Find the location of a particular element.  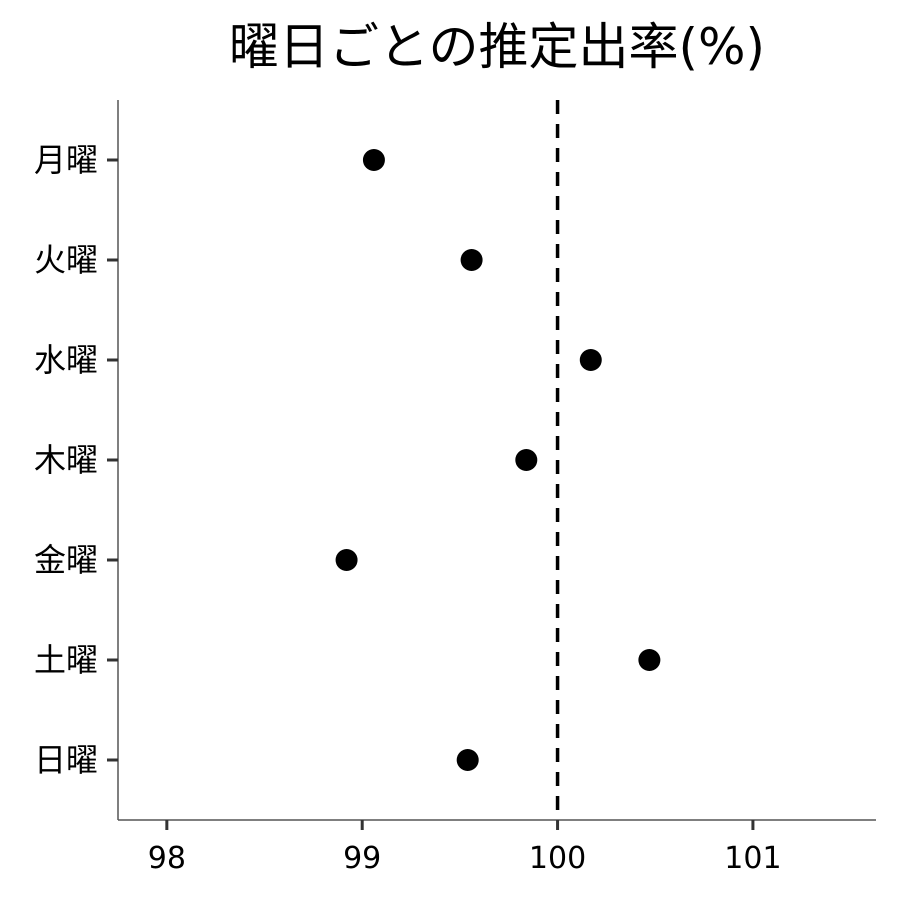

chart-title: 曜日ごとの推定出率(%) is located at coordinates (497, 47).